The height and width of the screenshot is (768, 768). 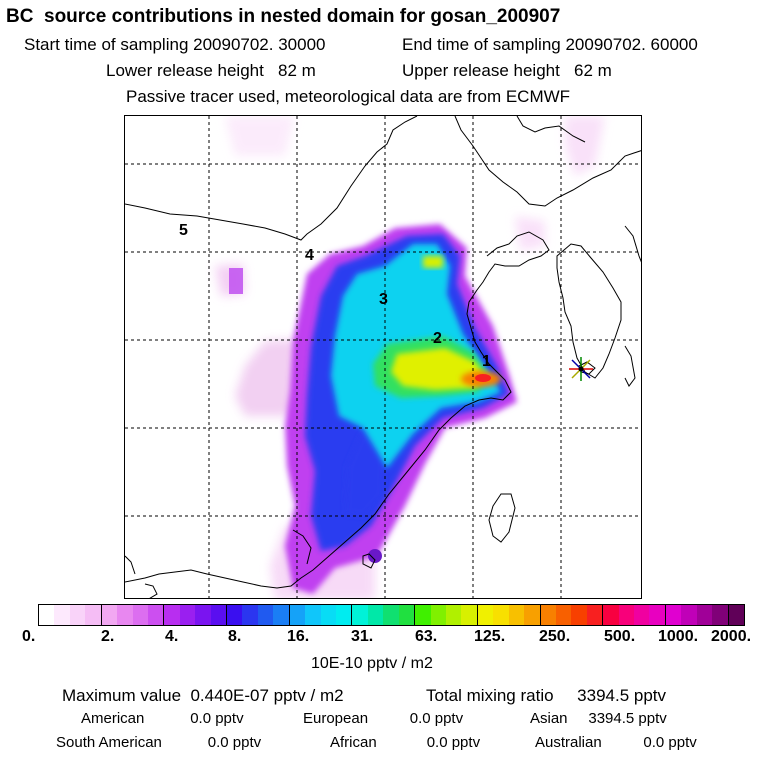 I want to click on colorbar-units: 10E-10 pptv / m2, so click(x=372, y=663).